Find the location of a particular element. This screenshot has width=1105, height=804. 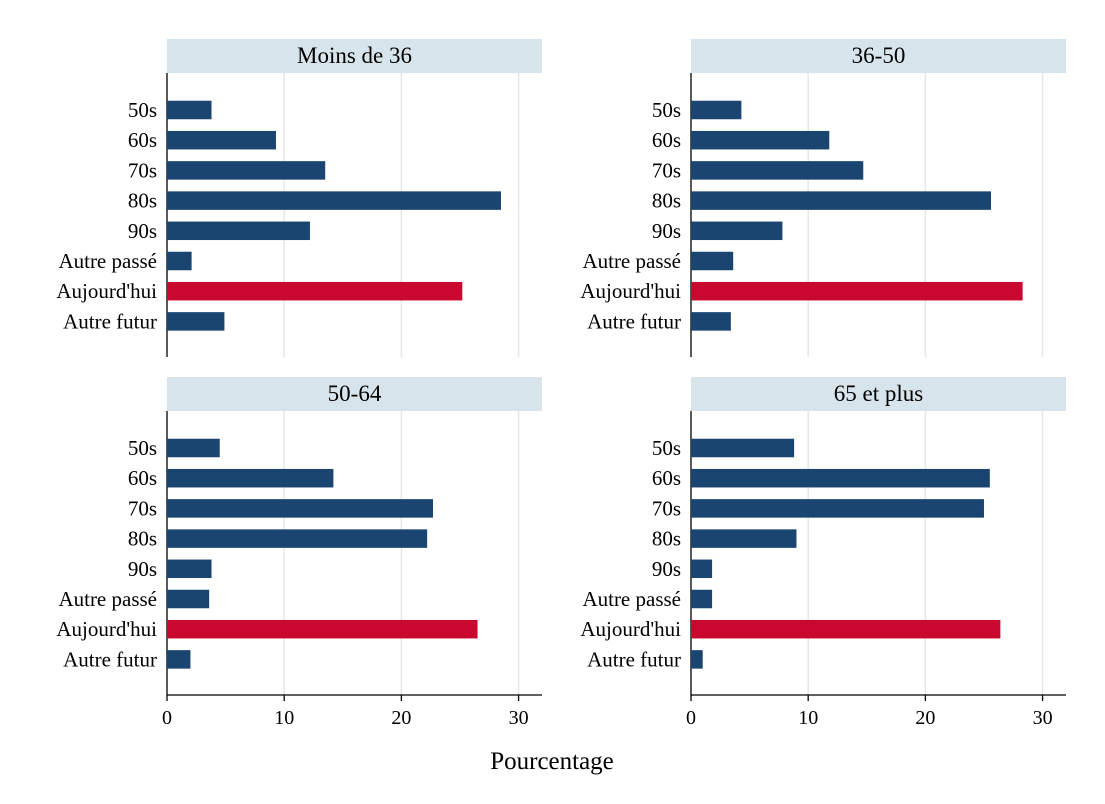

panel-title: Moins de 36 is located at coordinates (354, 55).